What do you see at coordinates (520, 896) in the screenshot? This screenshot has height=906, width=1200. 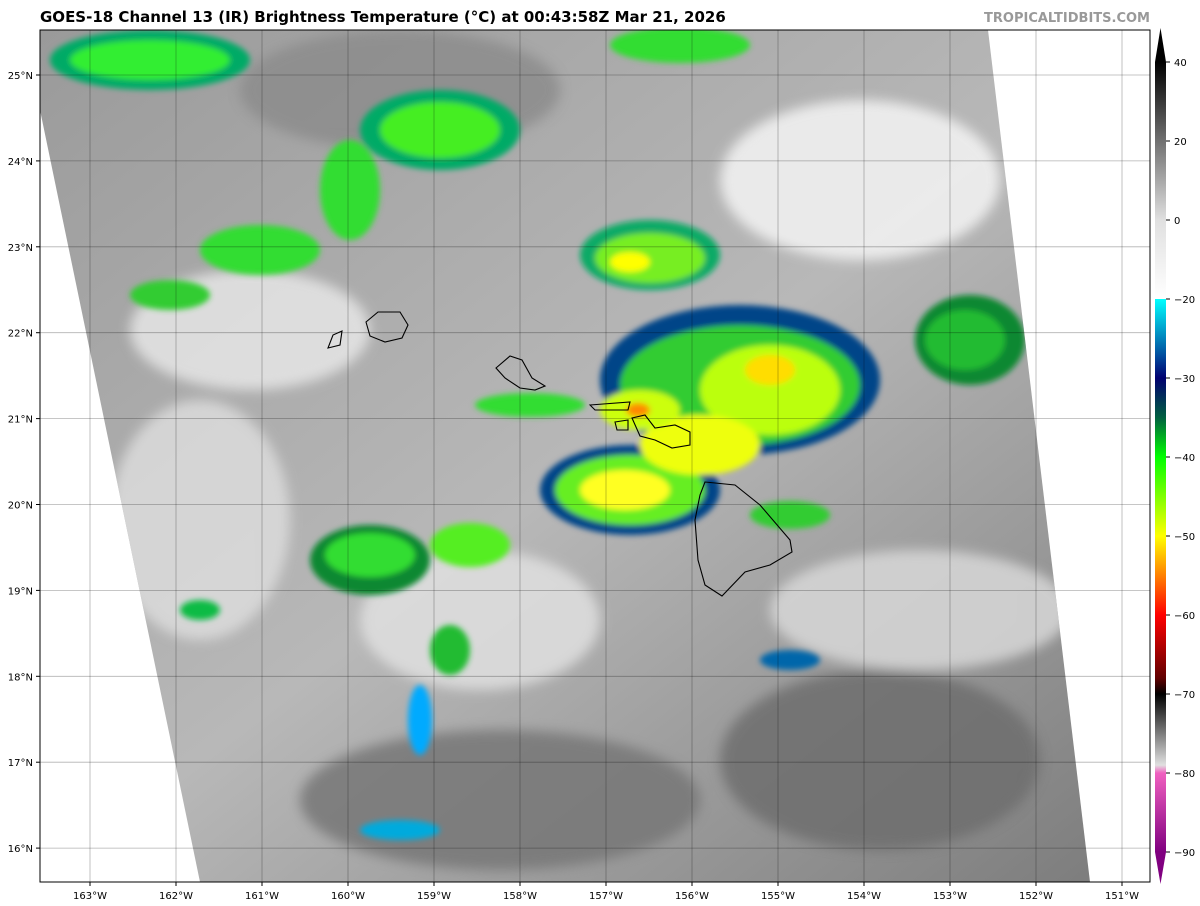 I see `lon-tick-label: 158°W` at bounding box center [520, 896].